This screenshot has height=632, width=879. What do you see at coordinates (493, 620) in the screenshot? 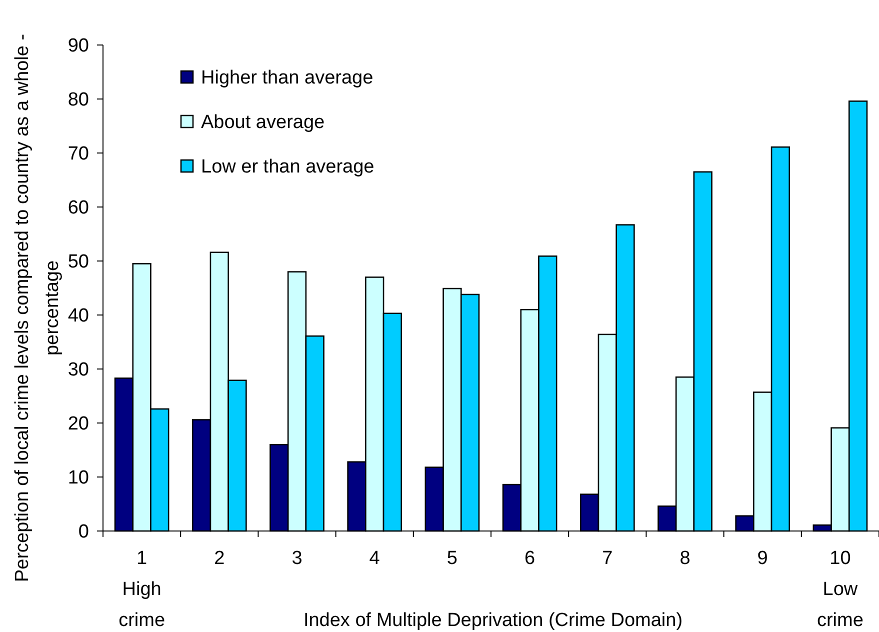
I see `x-axis-title: Index of Multiple Deprivation (Crime Domain)` at bounding box center [493, 620].